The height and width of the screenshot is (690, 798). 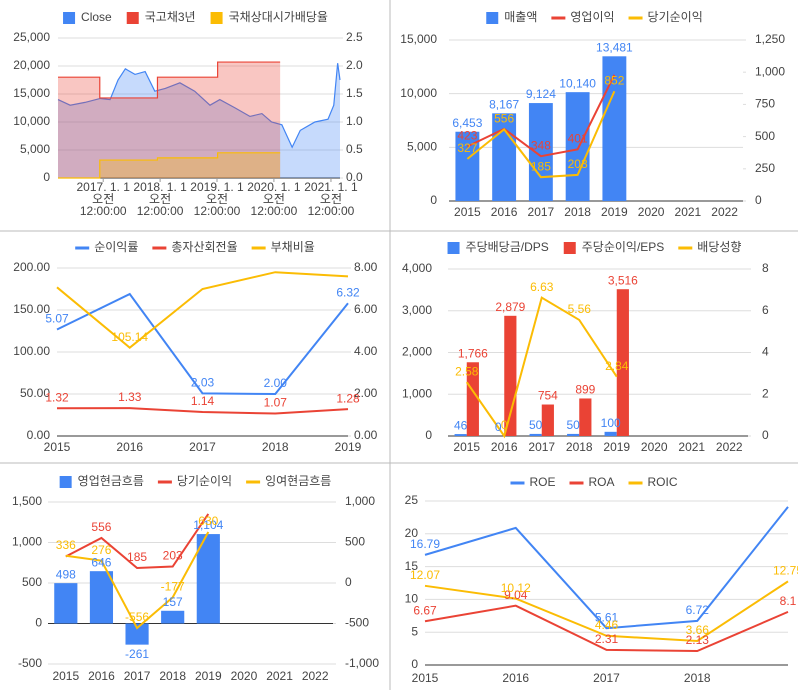 I want to click on data-label: 12.75, so click(x=785, y=571).